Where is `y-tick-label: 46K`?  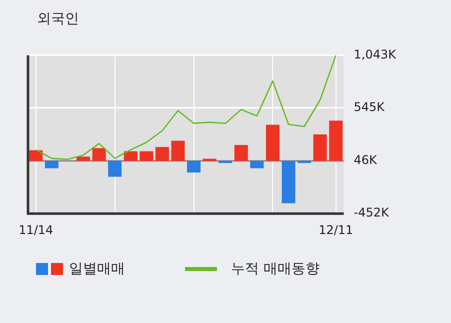
y-tick-label: 46K is located at coordinates (366, 159).